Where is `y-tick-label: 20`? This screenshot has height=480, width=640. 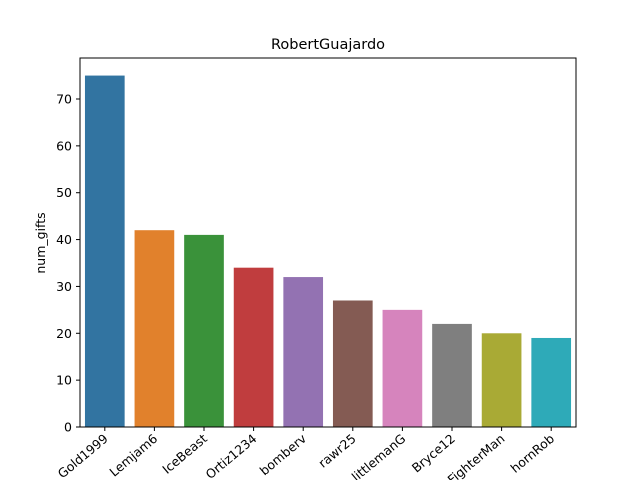
y-tick-label: 20 is located at coordinates (64, 333).